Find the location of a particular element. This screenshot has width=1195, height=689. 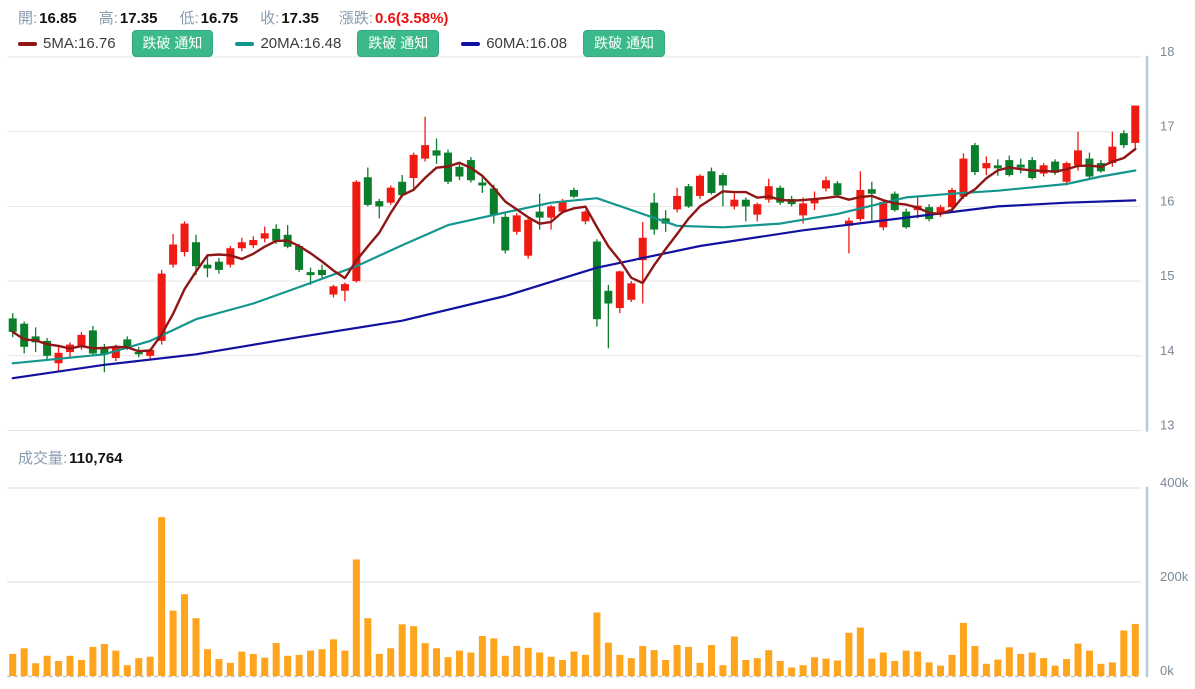

change-field: 漲跌: 0.6(3.58%) is located at coordinates (394, 17).